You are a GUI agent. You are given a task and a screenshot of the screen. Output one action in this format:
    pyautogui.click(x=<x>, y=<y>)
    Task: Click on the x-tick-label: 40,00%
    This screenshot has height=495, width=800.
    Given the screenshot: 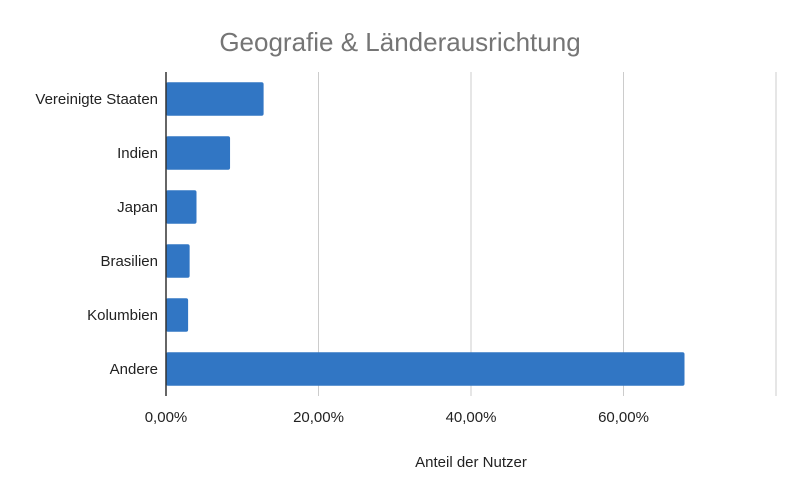 What is the action you would take?
    pyautogui.click(x=471, y=417)
    